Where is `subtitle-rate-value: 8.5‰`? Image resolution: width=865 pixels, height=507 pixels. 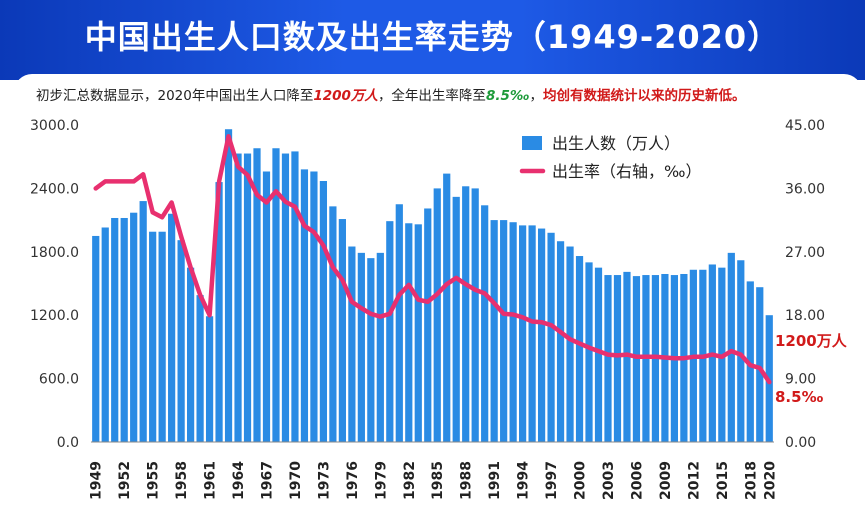
subtitle-rate-value: 8.5‰ is located at coordinates (507, 96).